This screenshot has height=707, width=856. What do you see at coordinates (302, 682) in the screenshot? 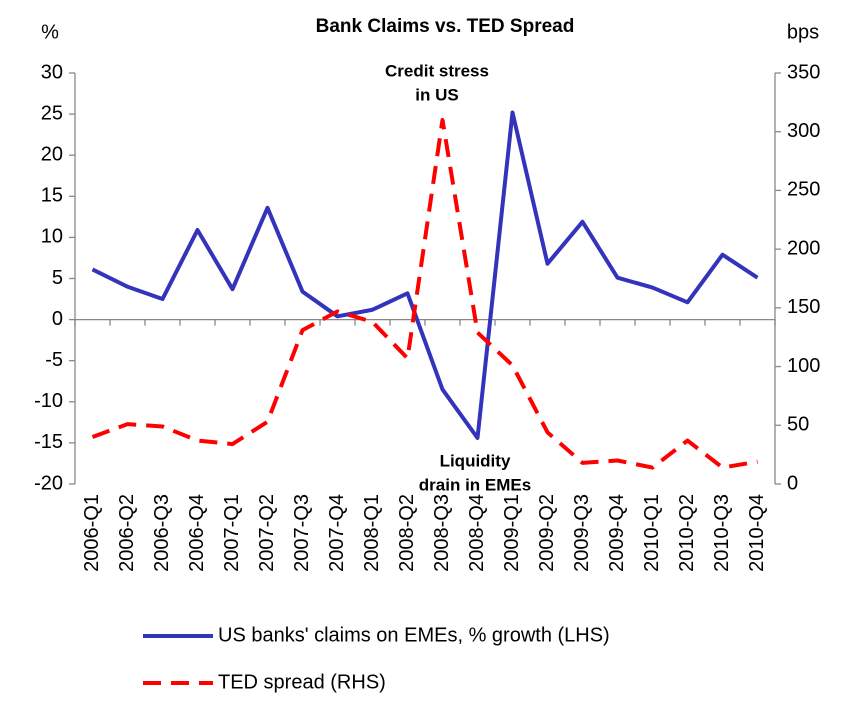
I see `legend-label: TED spread (RHS)` at bounding box center [302, 682].